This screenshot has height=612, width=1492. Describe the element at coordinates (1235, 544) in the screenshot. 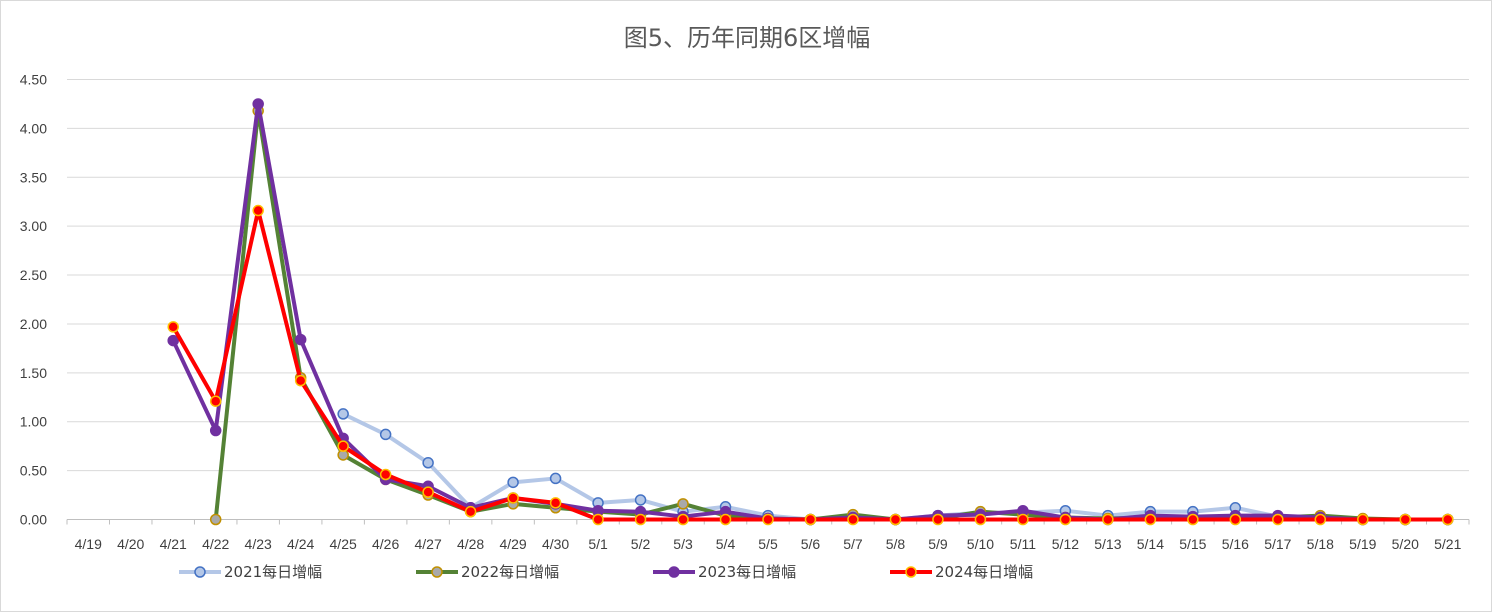

I see `x-tick-label: 5/16` at that location.